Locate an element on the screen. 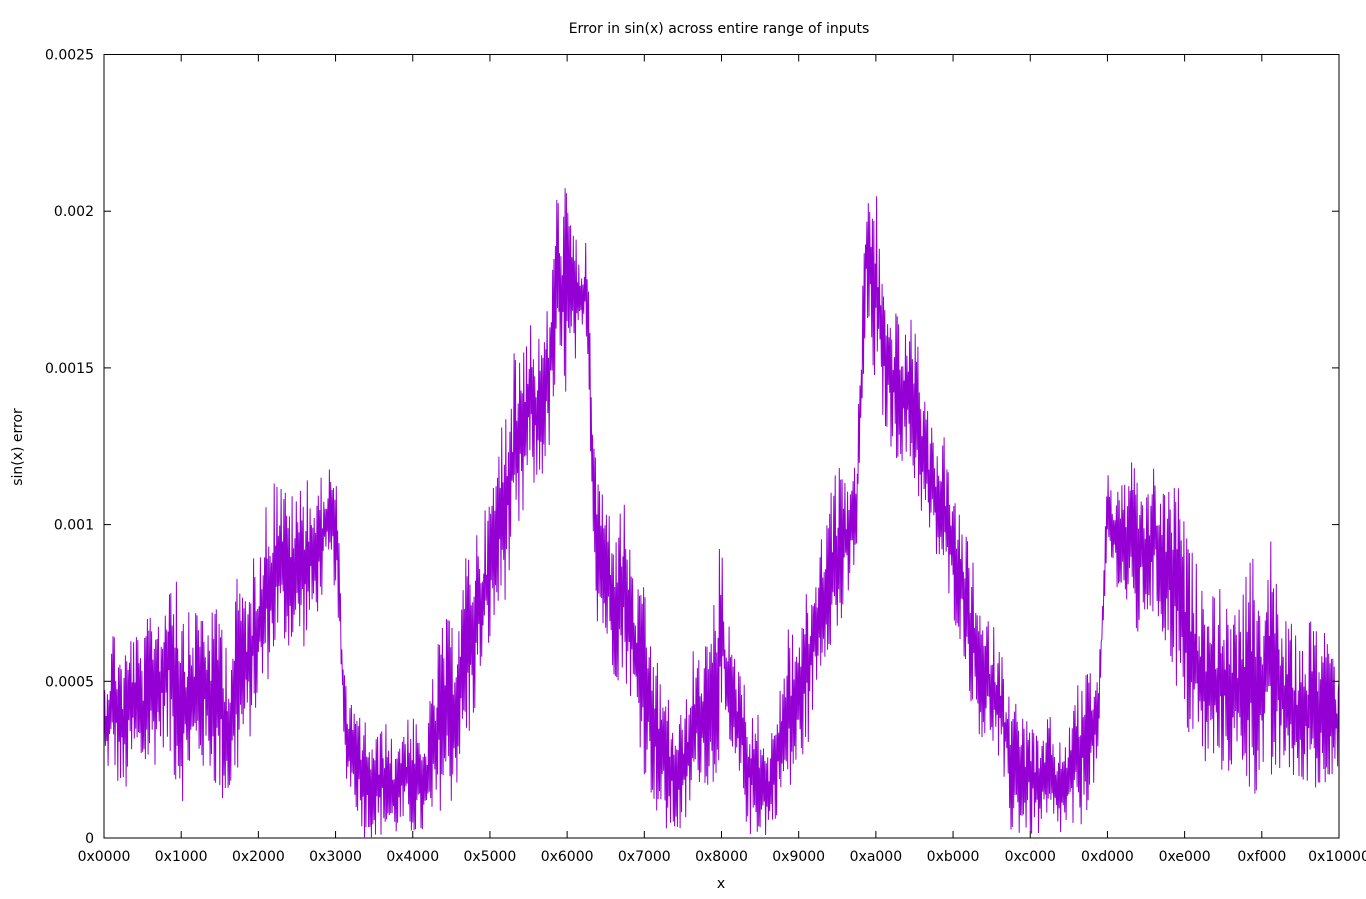  x-tick-label: 0x0000 is located at coordinates (104, 857).